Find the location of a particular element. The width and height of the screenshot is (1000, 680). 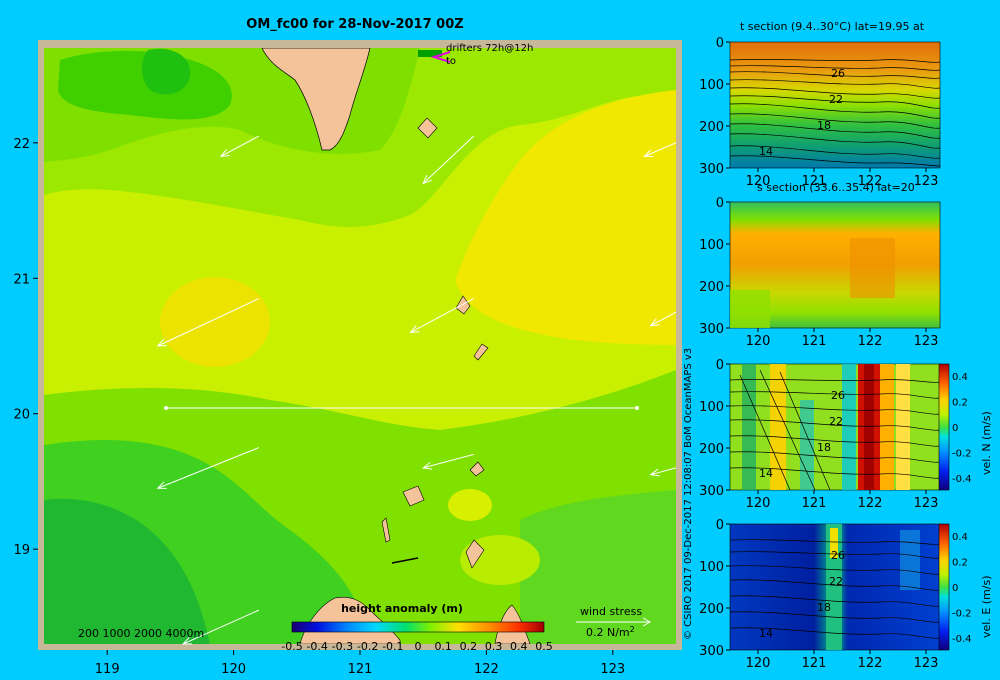

map-x-tick-label: 123 is located at coordinates (612, 669).